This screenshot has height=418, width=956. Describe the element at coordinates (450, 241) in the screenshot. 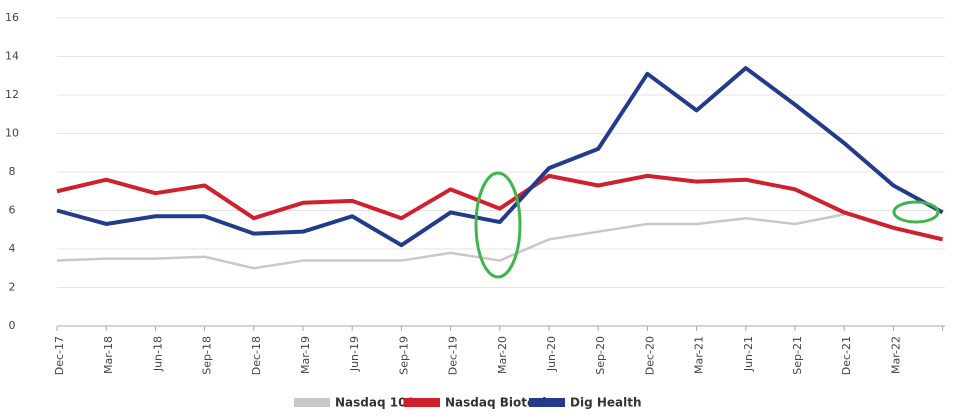

I see `series-line` at that location.